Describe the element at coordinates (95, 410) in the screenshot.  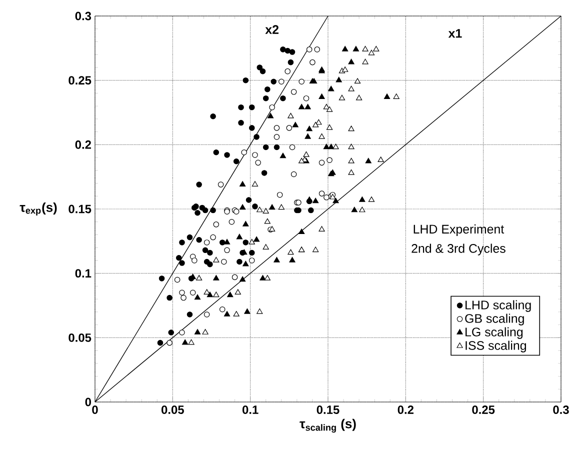
I see `x-tick-label: 0` at that location.